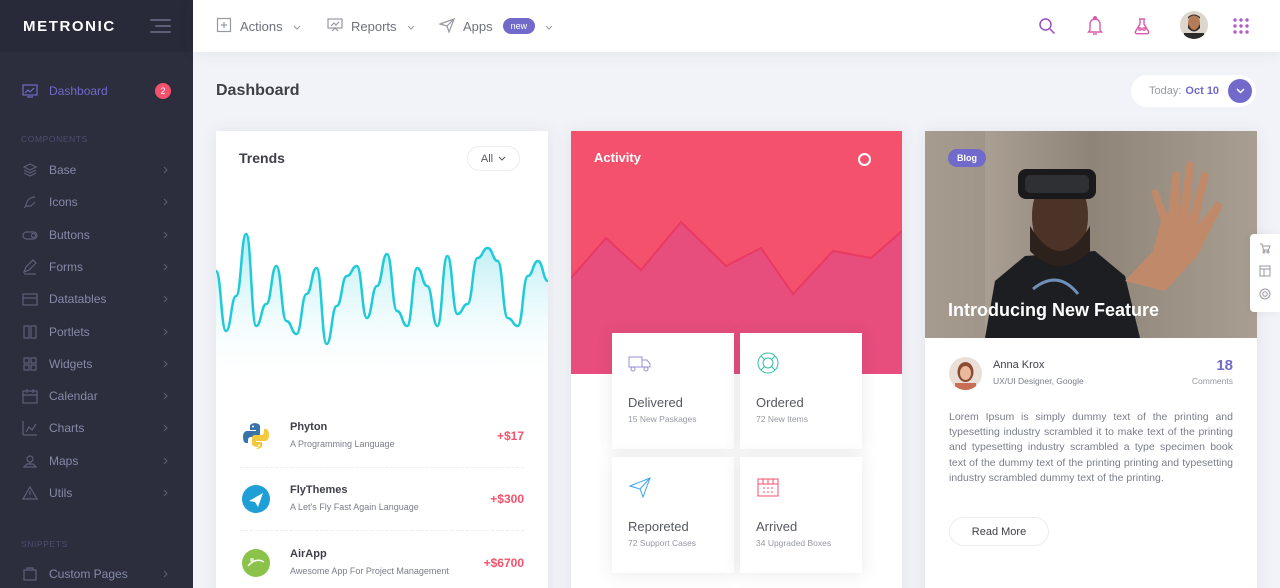 The width and height of the screenshot is (1280, 588). I want to click on sidebar-item-label: Charts, so click(67, 428).